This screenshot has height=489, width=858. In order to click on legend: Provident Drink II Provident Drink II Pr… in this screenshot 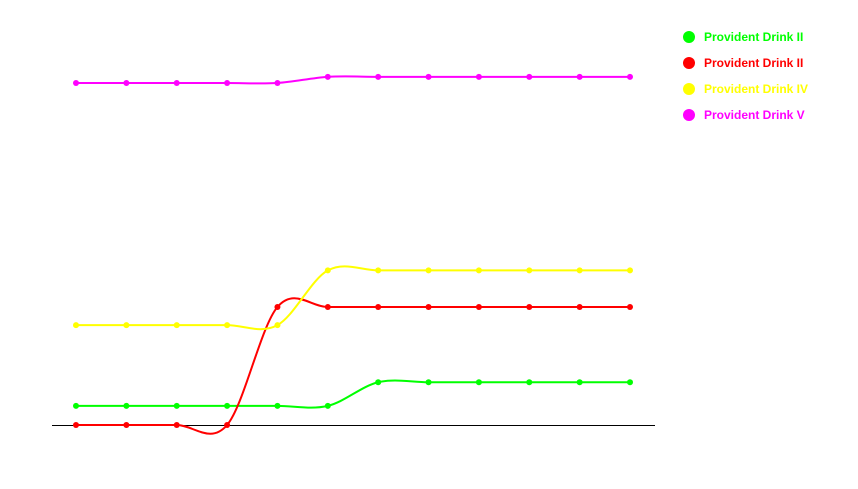, I will do `click(770, 76)`.